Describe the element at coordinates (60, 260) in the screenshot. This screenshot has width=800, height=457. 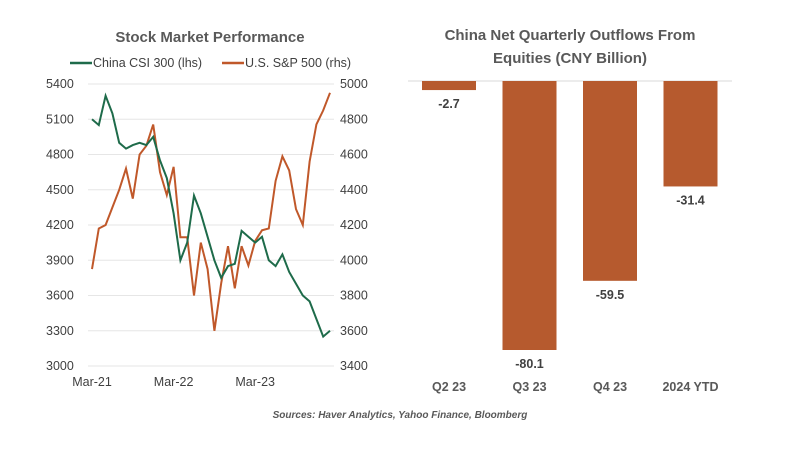
I see `y-left-tick-label: 3900` at that location.